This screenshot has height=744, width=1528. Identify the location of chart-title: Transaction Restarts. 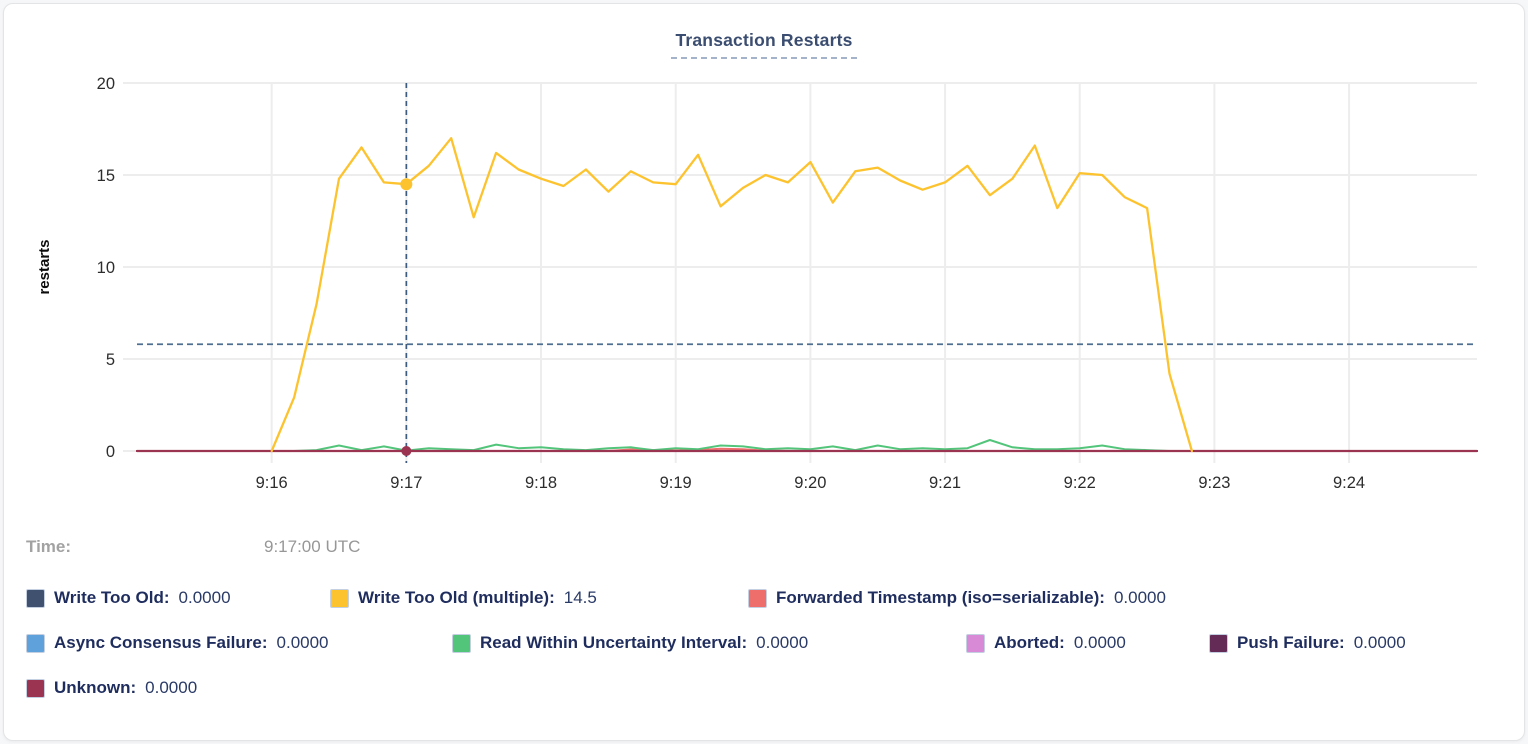
(764, 44).